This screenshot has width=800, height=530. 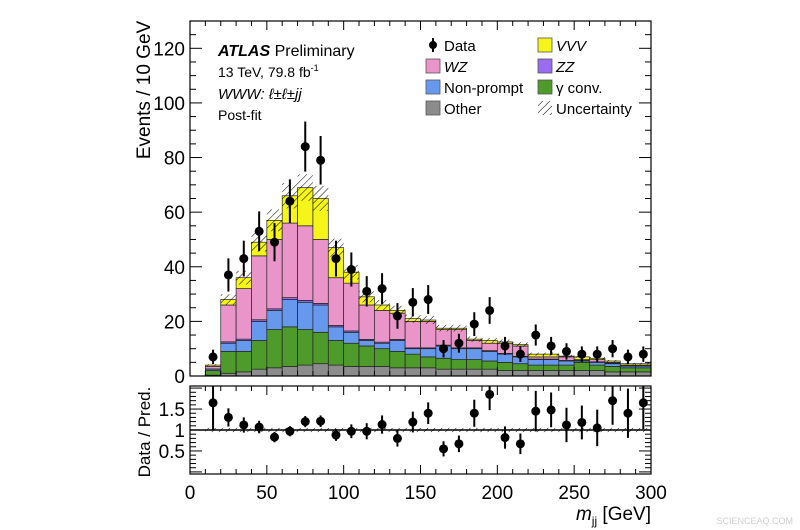 What do you see at coordinates (433, 45) in the screenshot?
I see `legend-data-marker` at bounding box center [433, 45].